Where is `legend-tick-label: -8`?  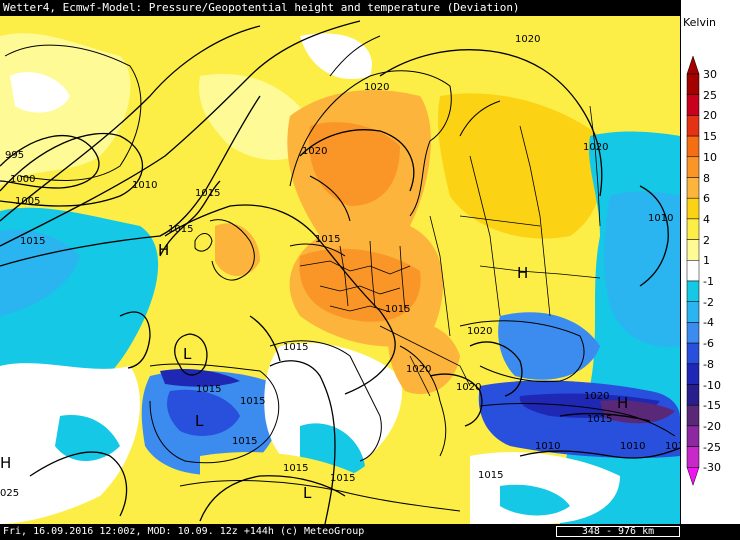 legend-tick-label: -8 is located at coordinates (708, 364).